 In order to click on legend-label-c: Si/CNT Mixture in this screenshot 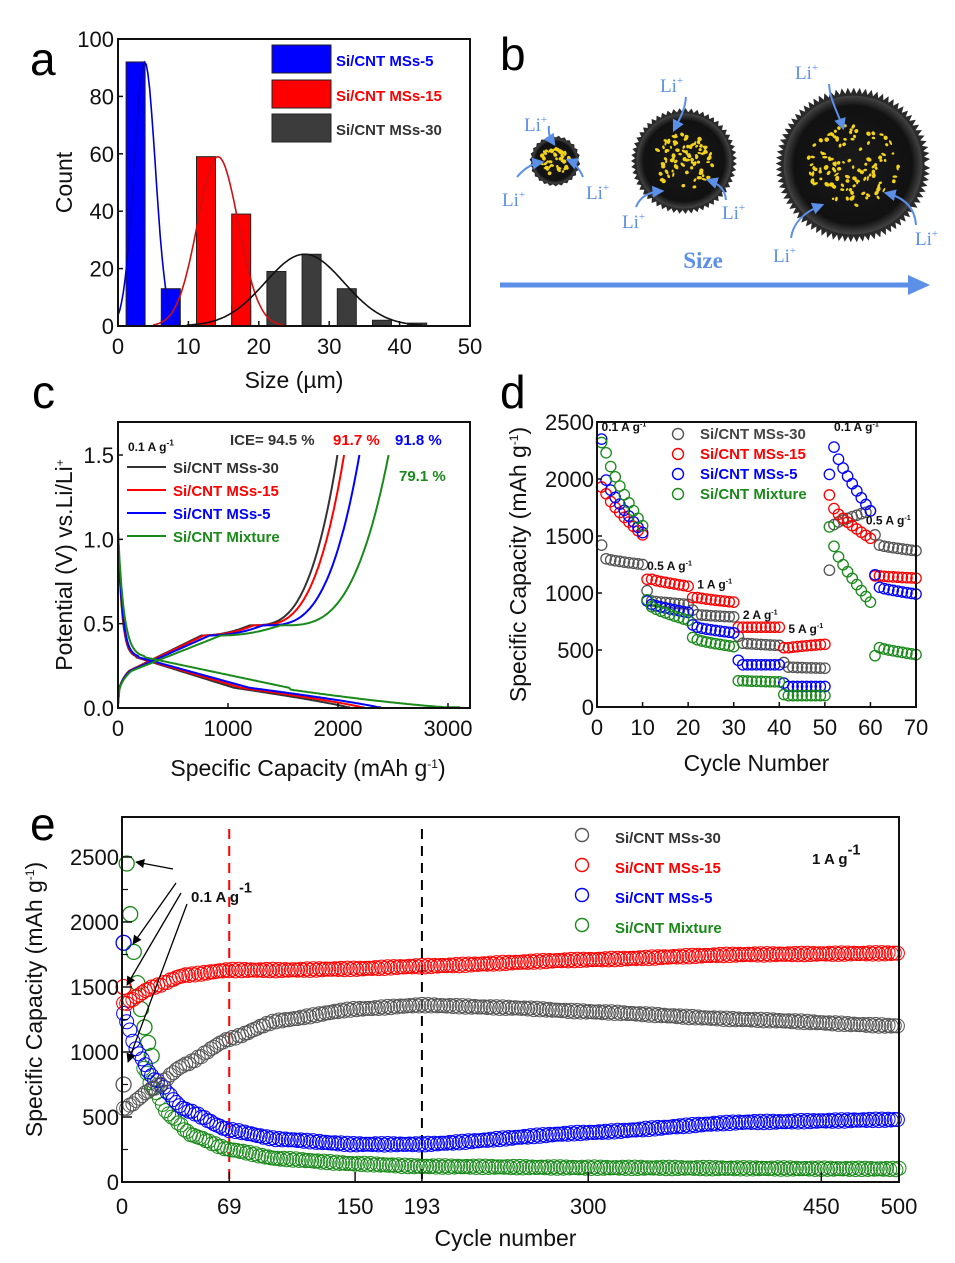, I will do `click(226, 537)`.